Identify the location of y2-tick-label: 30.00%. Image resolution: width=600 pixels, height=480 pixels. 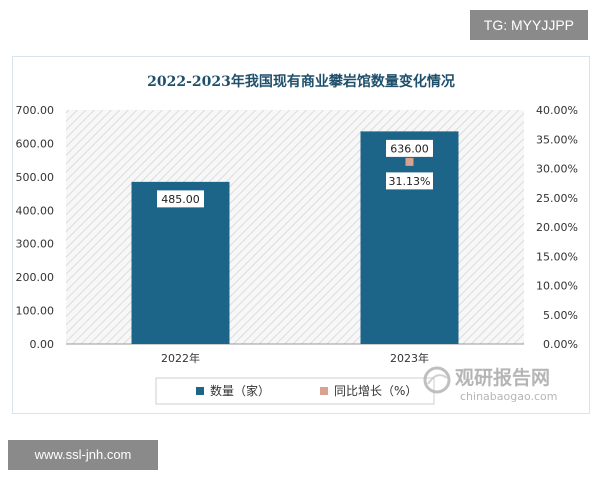
(557, 169).